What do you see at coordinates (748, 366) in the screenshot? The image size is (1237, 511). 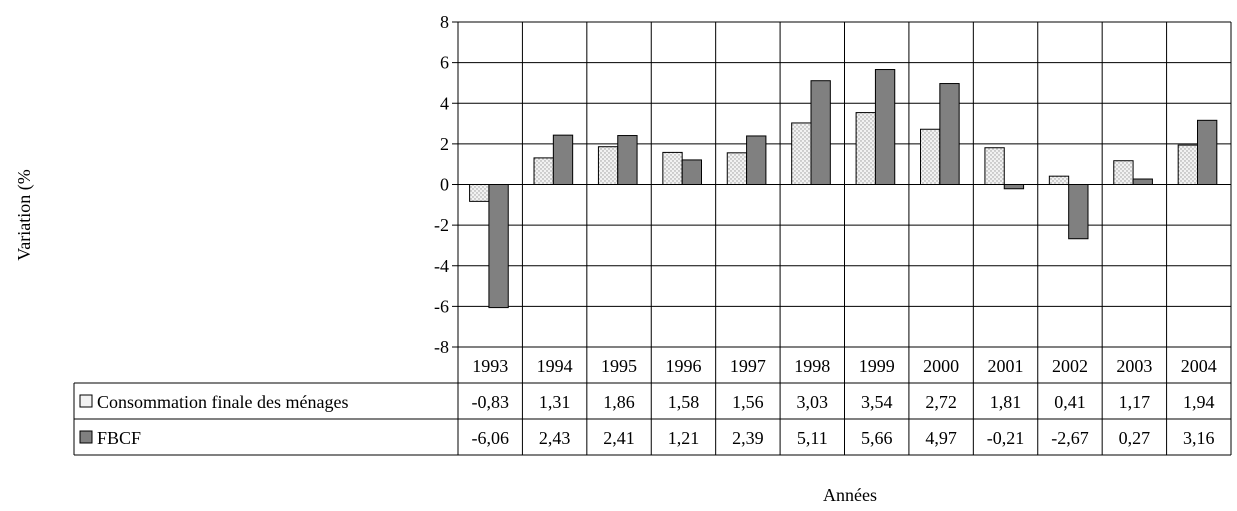 I see `x-tick-label: 1997` at bounding box center [748, 366].